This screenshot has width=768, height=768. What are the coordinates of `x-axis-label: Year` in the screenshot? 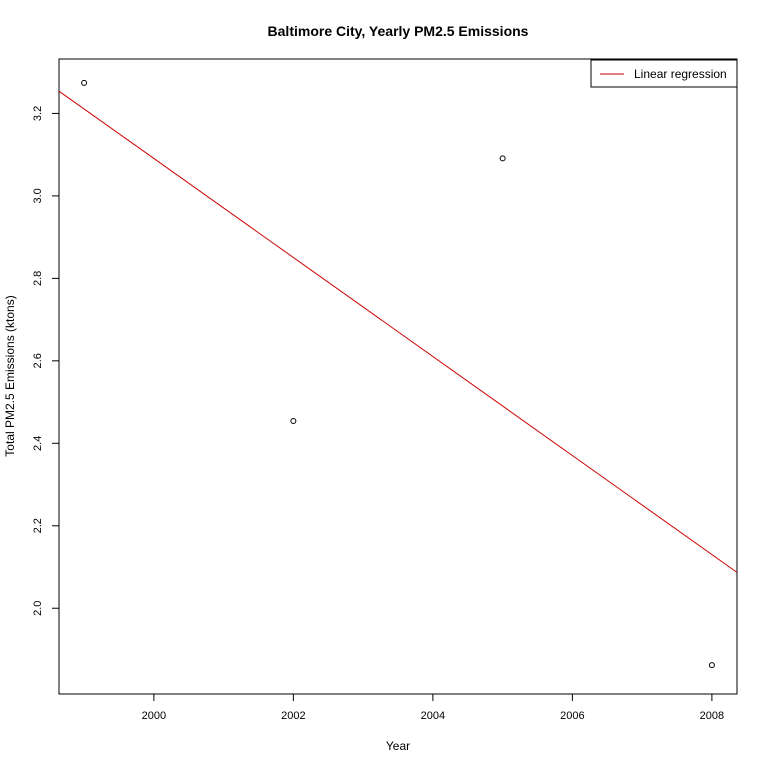 It's located at (398, 746).